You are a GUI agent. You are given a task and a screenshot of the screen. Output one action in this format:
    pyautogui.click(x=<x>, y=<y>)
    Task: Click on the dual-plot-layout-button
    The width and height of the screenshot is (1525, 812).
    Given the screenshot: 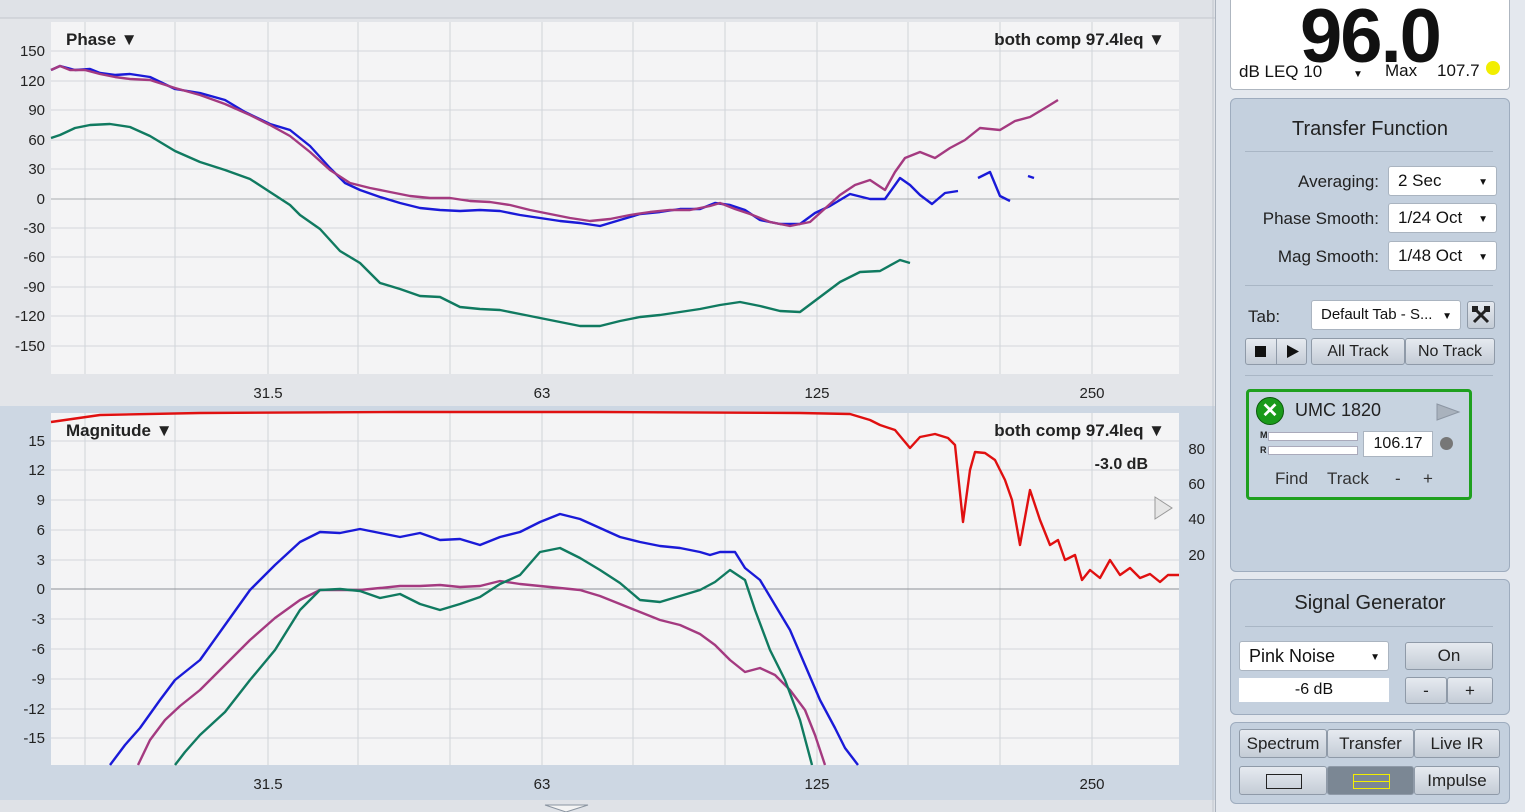 What is the action you would take?
    pyautogui.click(x=1370, y=780)
    